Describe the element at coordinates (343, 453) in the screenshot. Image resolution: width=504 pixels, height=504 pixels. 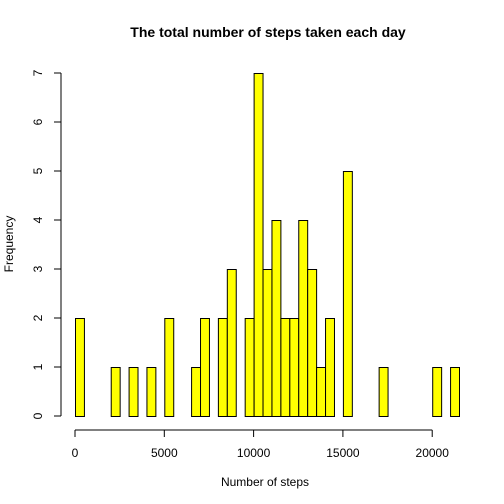
I see `x-tick-label-3: 15000` at that location.